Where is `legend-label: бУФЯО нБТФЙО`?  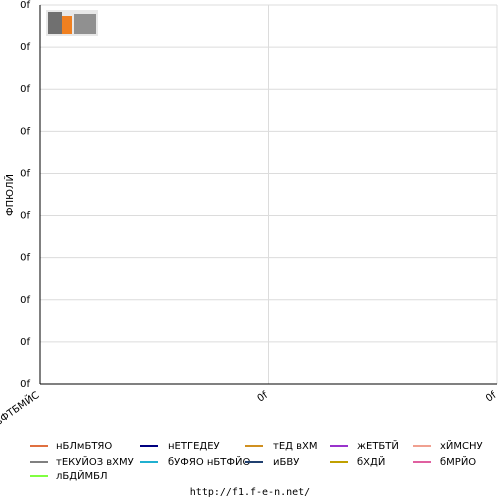 legend-label: бУФЯО нБТФЙО is located at coordinates (209, 461).